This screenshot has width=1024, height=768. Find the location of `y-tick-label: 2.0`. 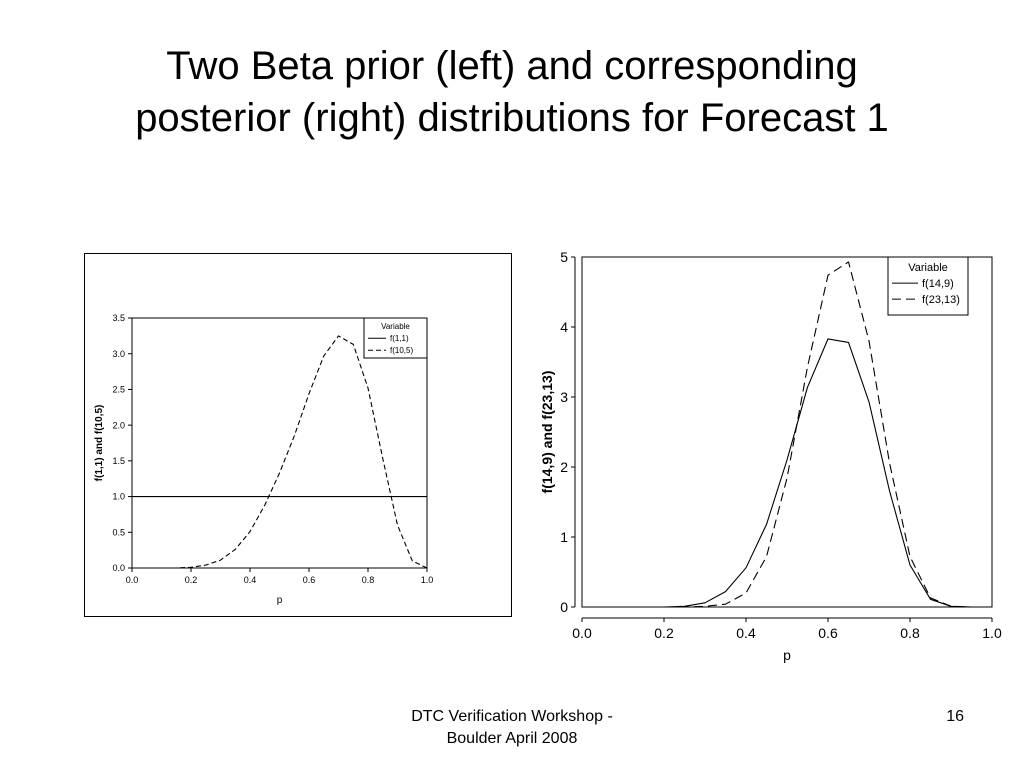

y-tick-label: 2.0 is located at coordinates (118, 425).